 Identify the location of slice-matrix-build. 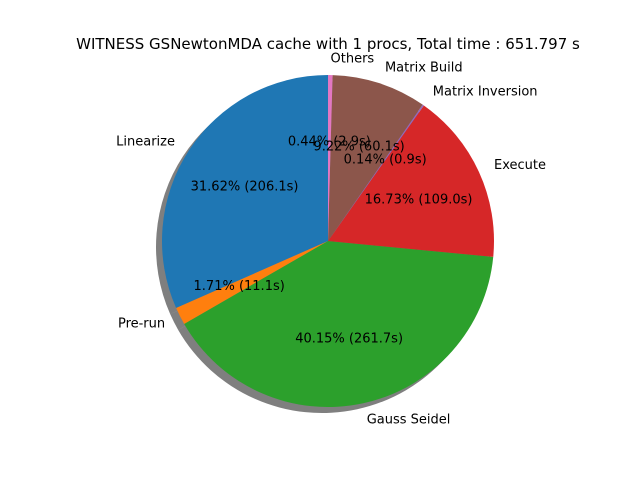
(375, 158).